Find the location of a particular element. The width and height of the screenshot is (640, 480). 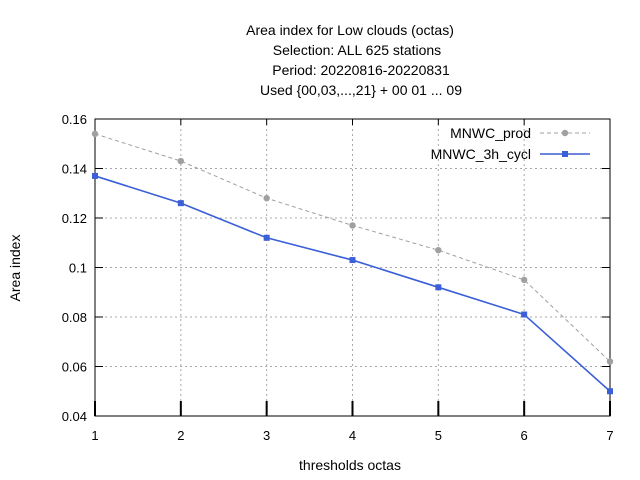

x-tick-label: 1 is located at coordinates (94, 435).